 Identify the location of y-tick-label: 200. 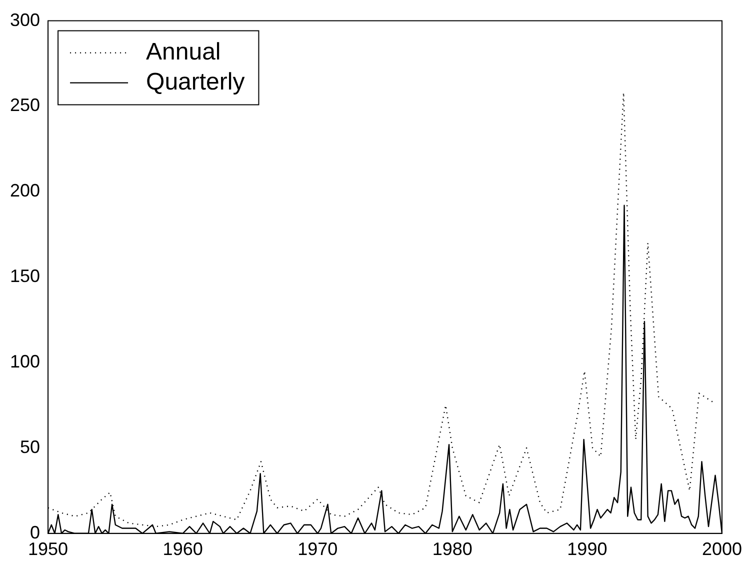
(25, 190).